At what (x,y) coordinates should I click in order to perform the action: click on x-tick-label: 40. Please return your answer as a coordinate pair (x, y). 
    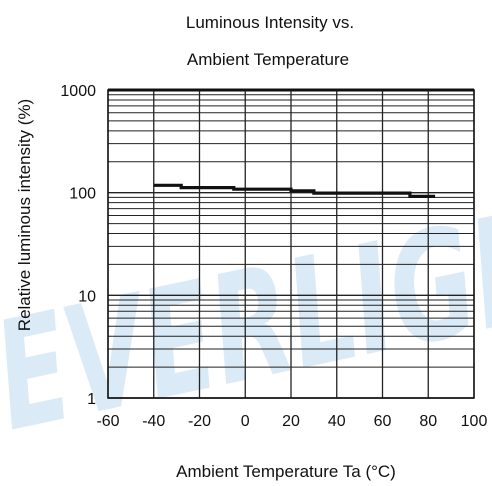
    Looking at the image, I should click on (337, 421).